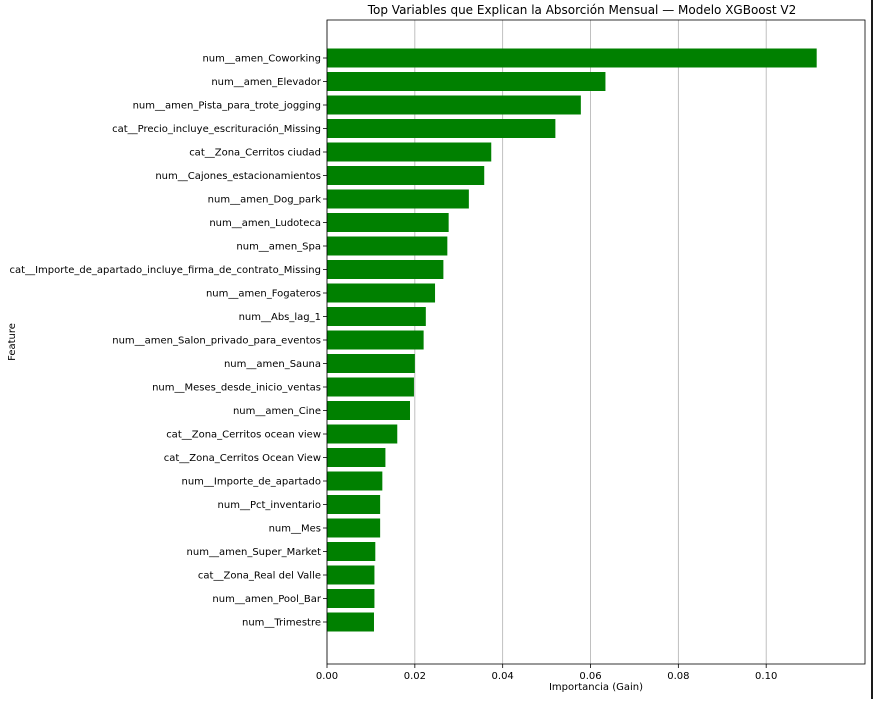 This screenshot has width=875, height=704. What do you see at coordinates (238, 176) in the screenshot?
I see `y-tick-label: num__Cajones_estacionamientos` at bounding box center [238, 176].